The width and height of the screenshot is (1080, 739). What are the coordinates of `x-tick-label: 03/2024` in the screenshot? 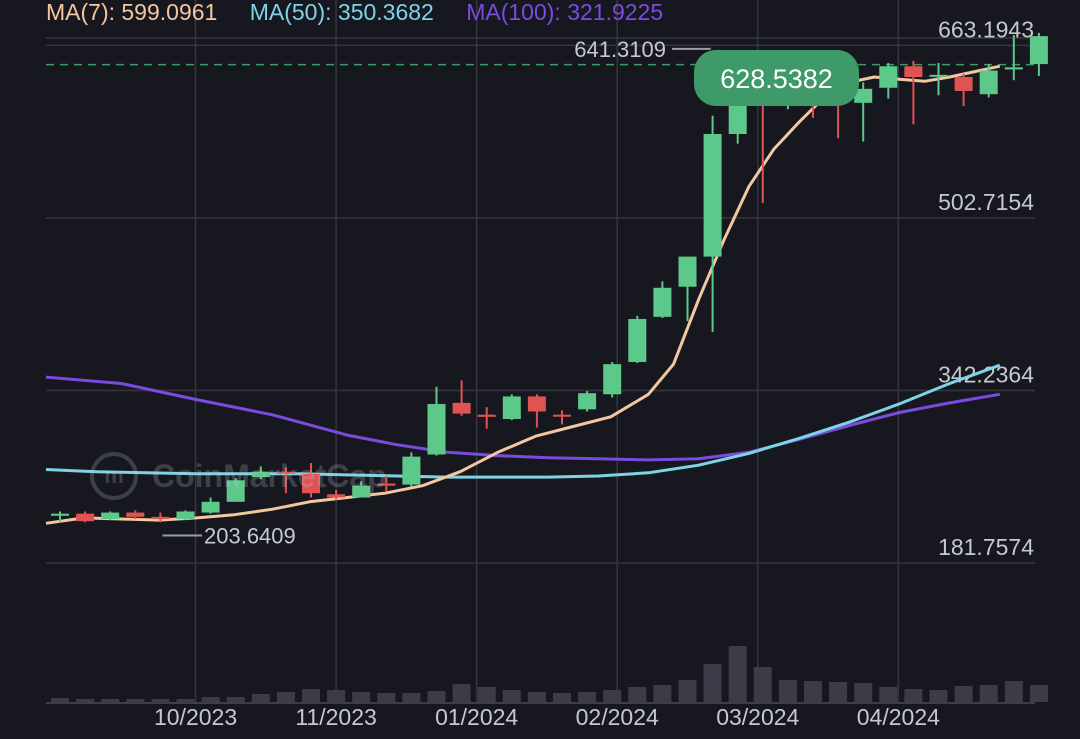 It's located at (757, 717).